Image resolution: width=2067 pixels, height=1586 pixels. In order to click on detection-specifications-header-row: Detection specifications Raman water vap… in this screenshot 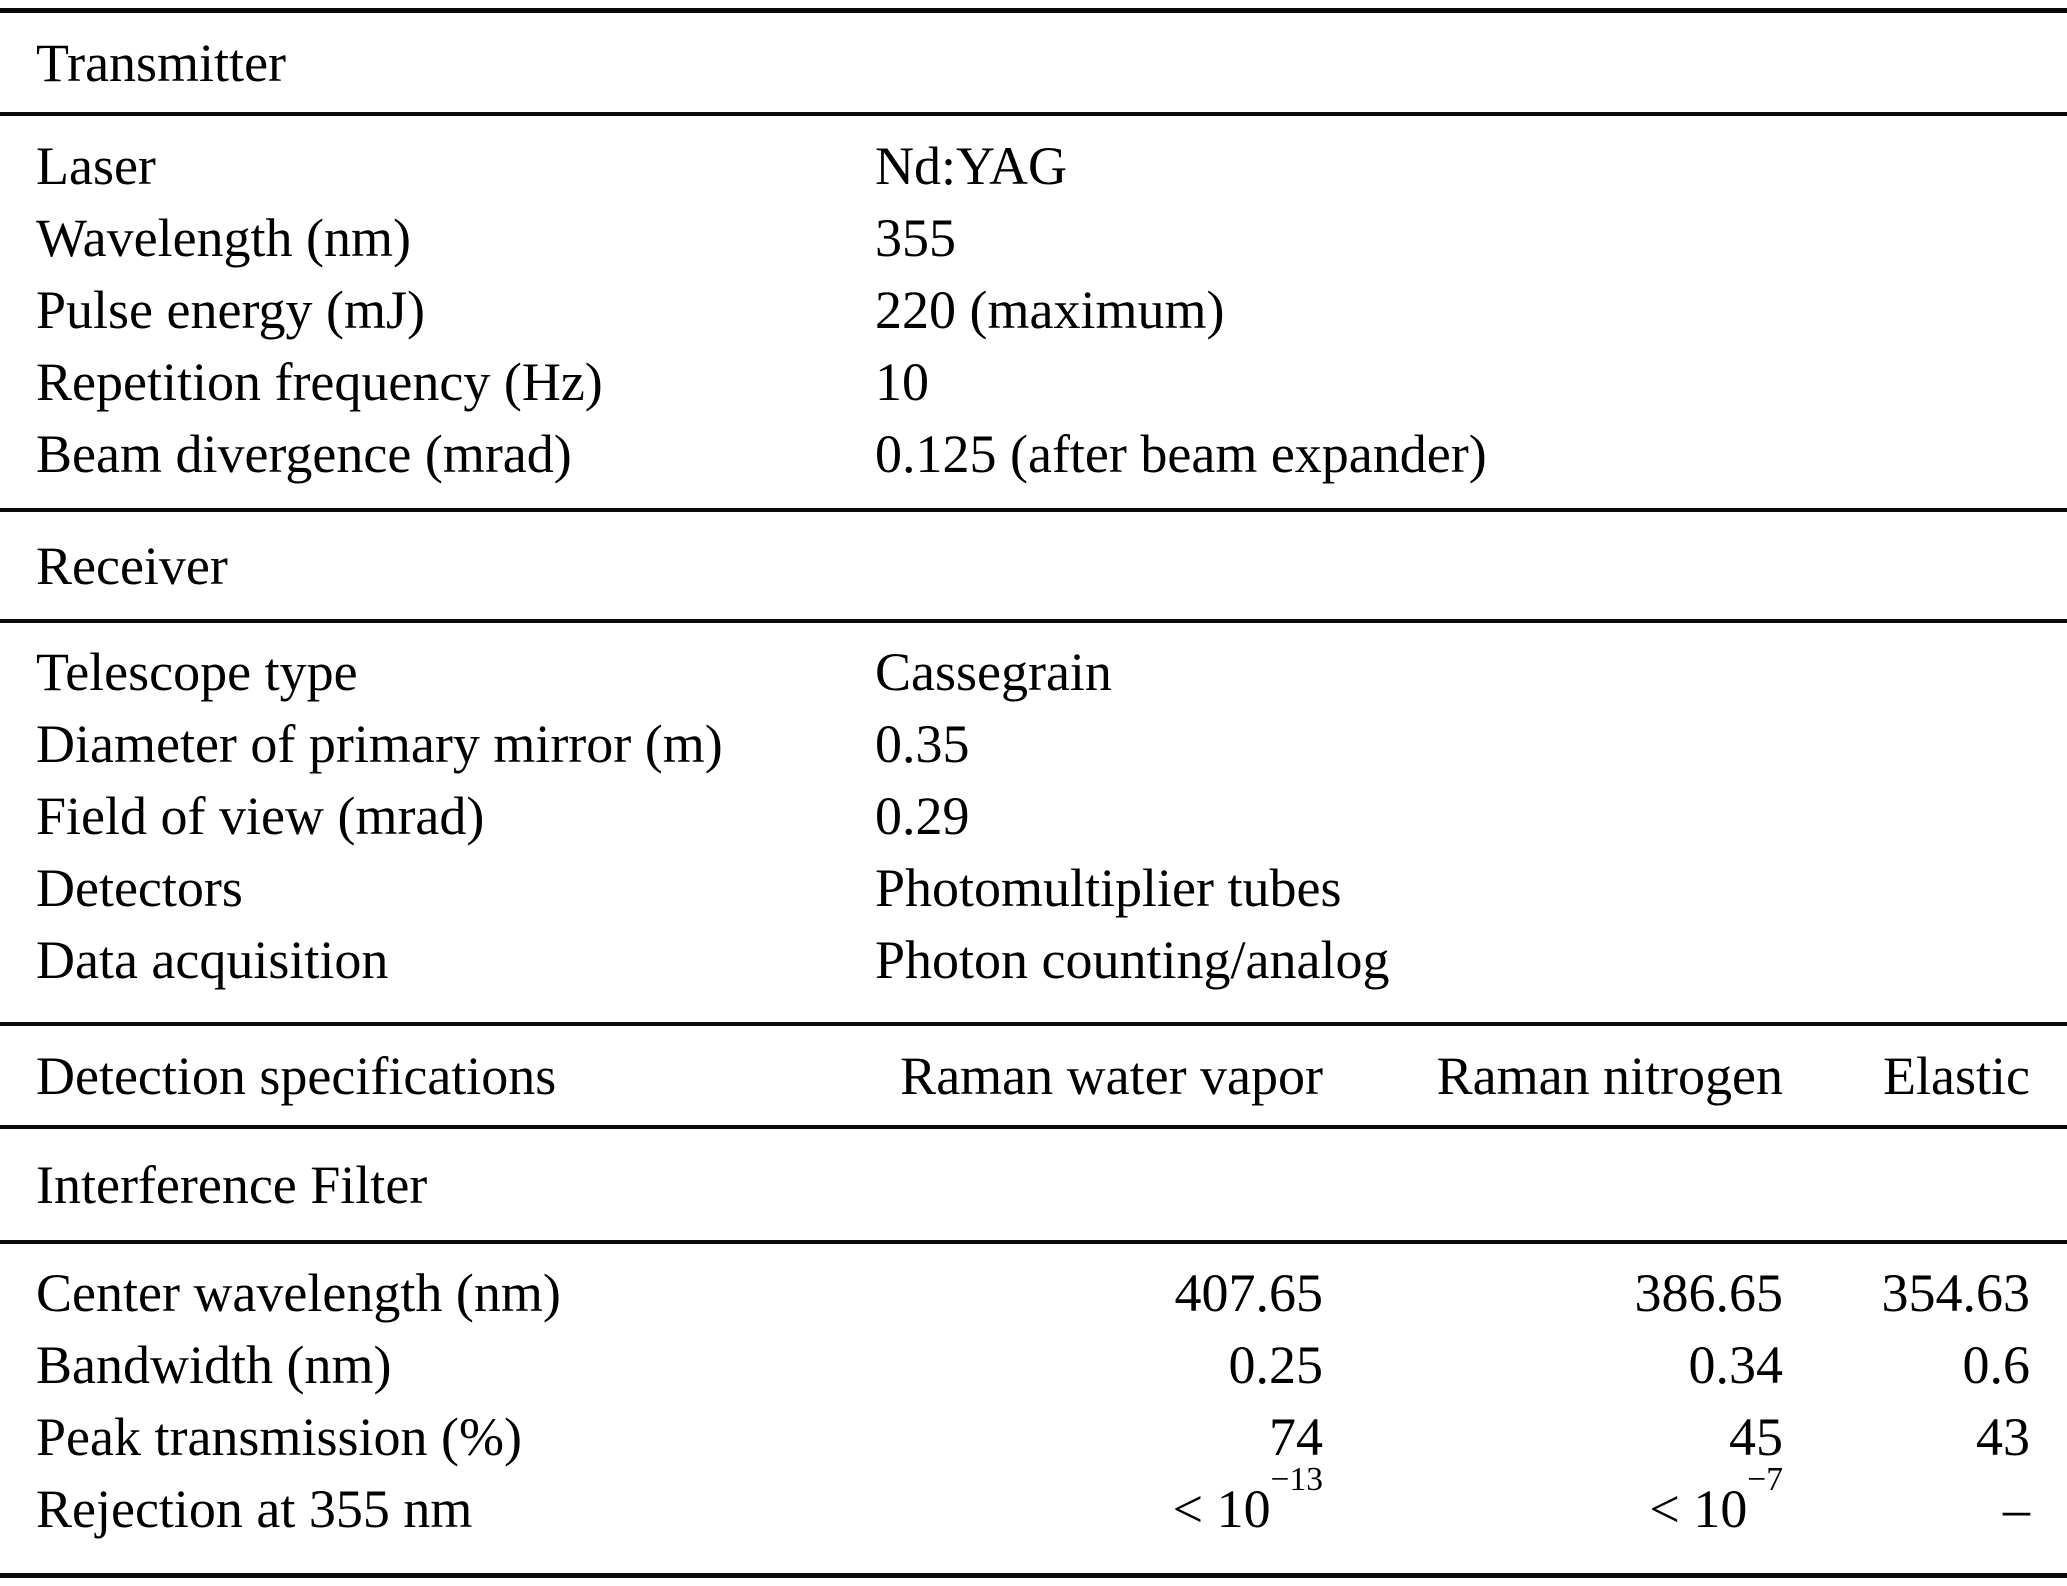, I will do `click(1033, 1075)`.